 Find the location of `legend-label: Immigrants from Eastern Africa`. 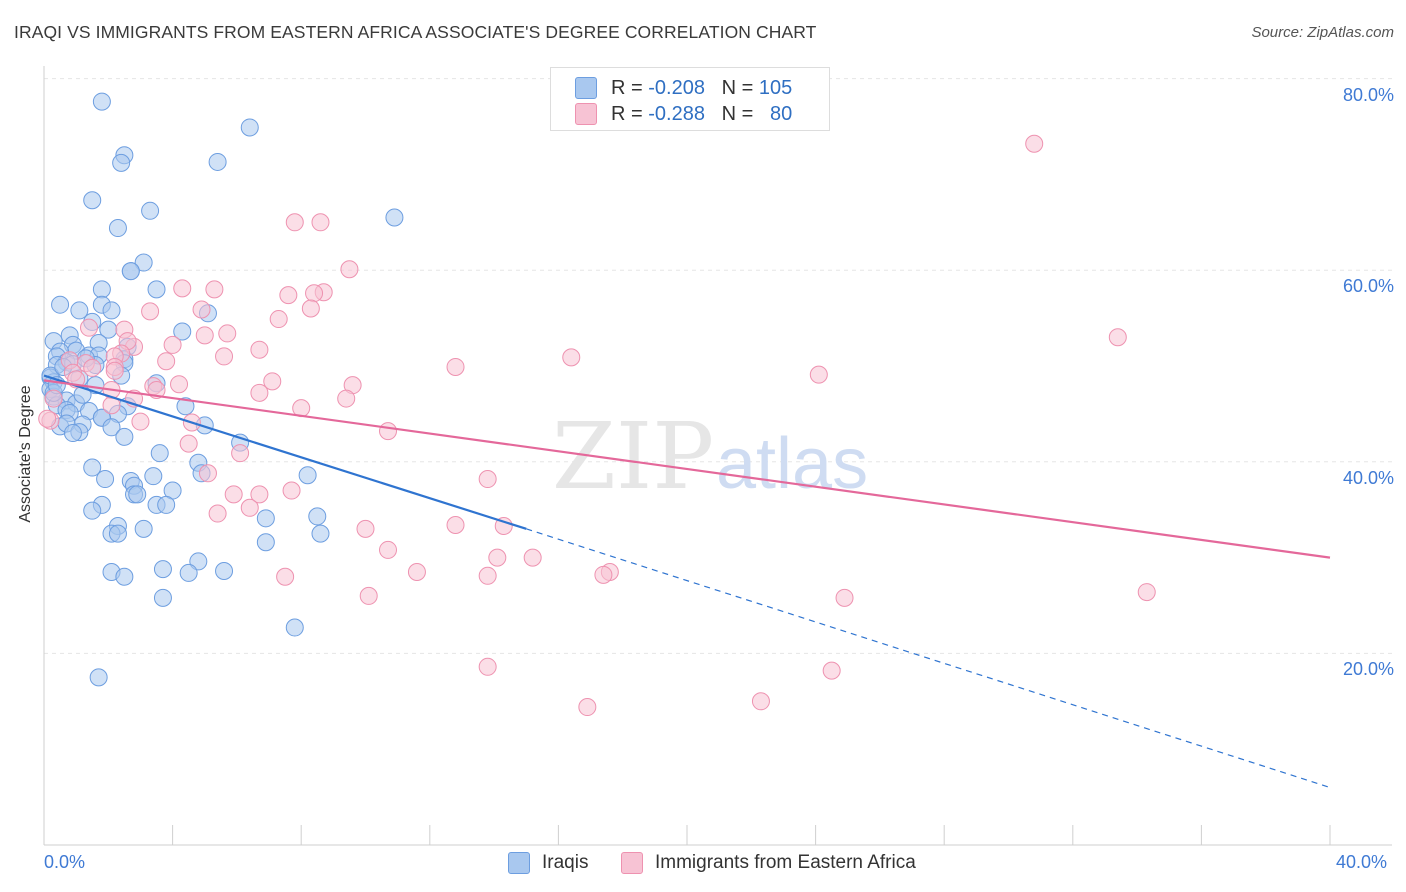

legend-label: Immigrants from Eastern Africa is located at coordinates (785, 862).